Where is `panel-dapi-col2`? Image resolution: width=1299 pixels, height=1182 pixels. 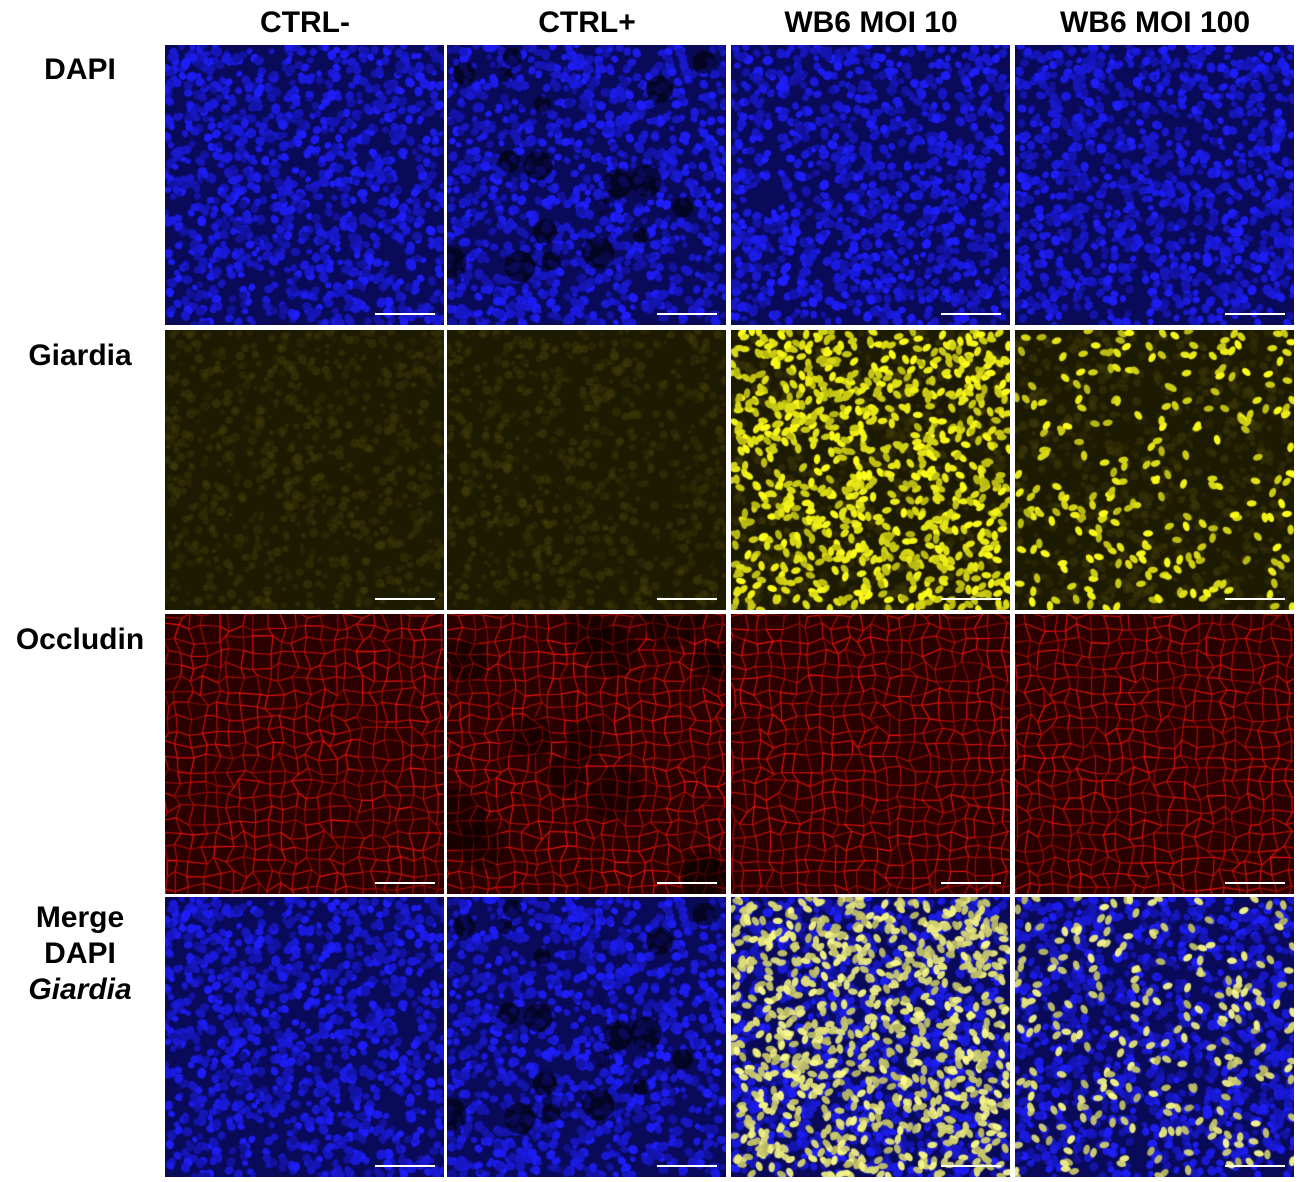
panel-dapi-col2 is located at coordinates (586, 185).